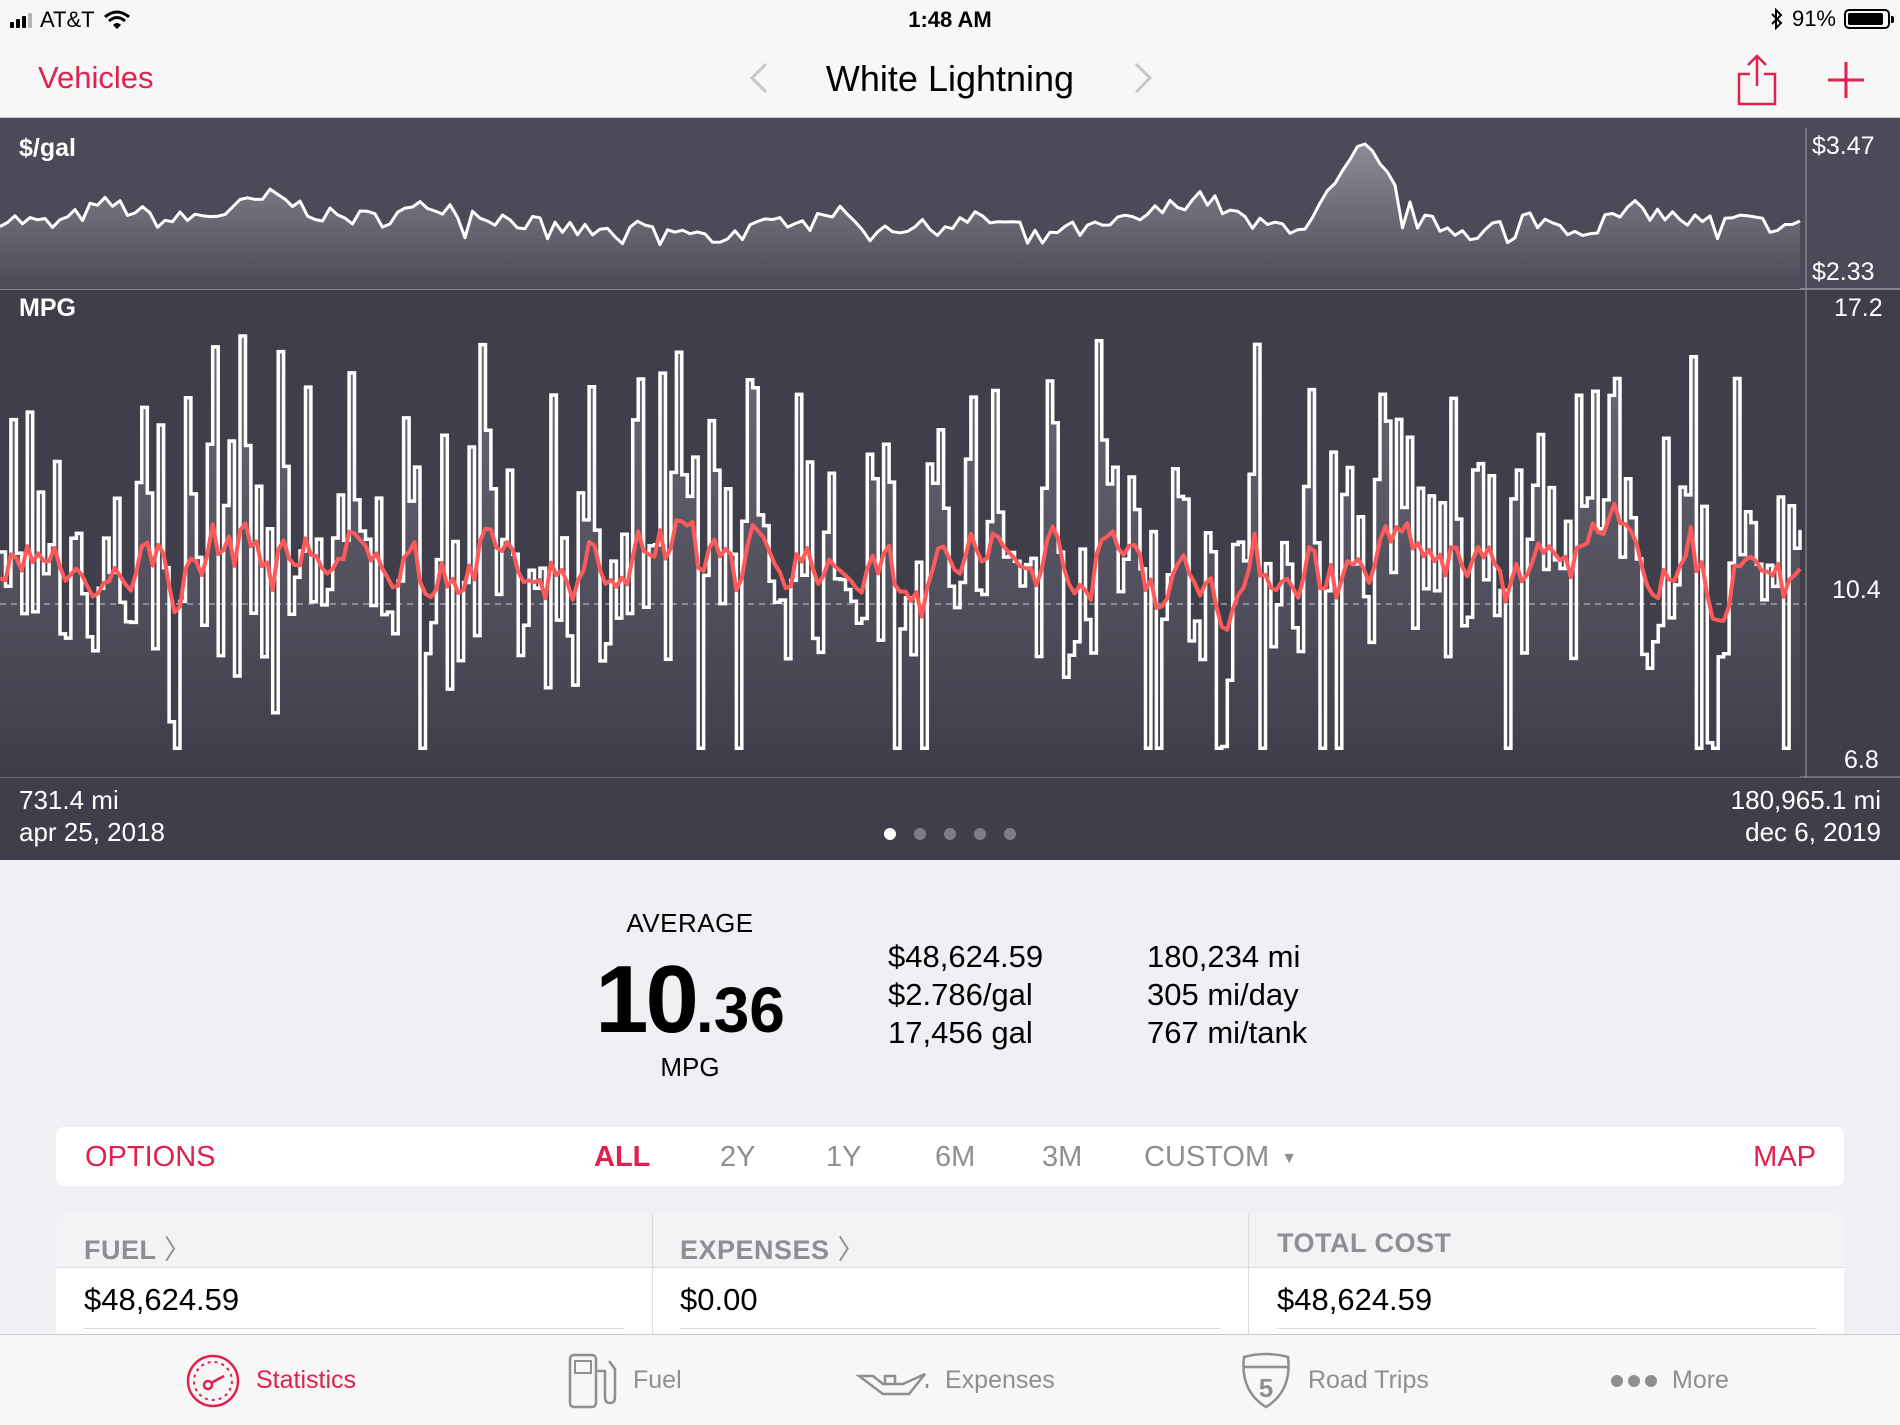  What do you see at coordinates (1634, 1380) in the screenshot?
I see `more-dots-icon` at bounding box center [1634, 1380].